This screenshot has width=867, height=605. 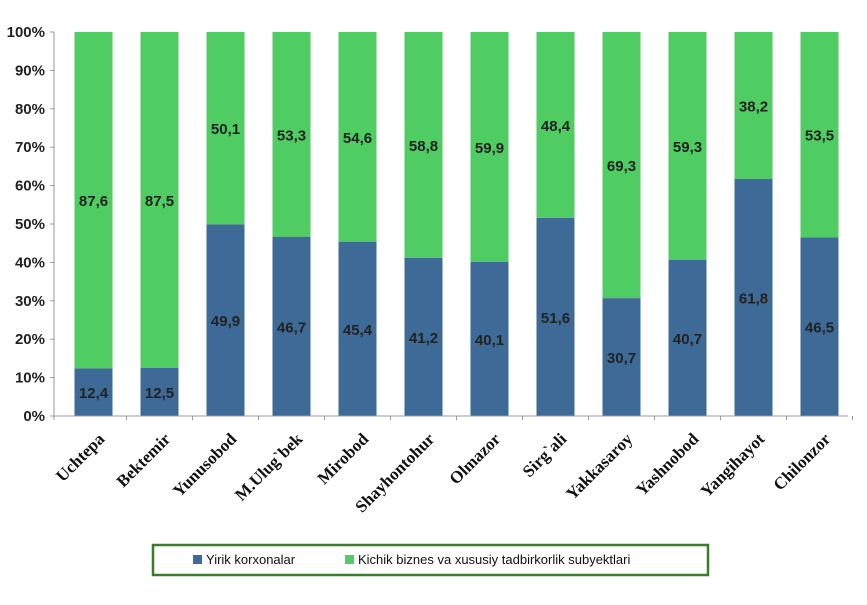 I want to click on data-label: 59,3, so click(x=687, y=147).